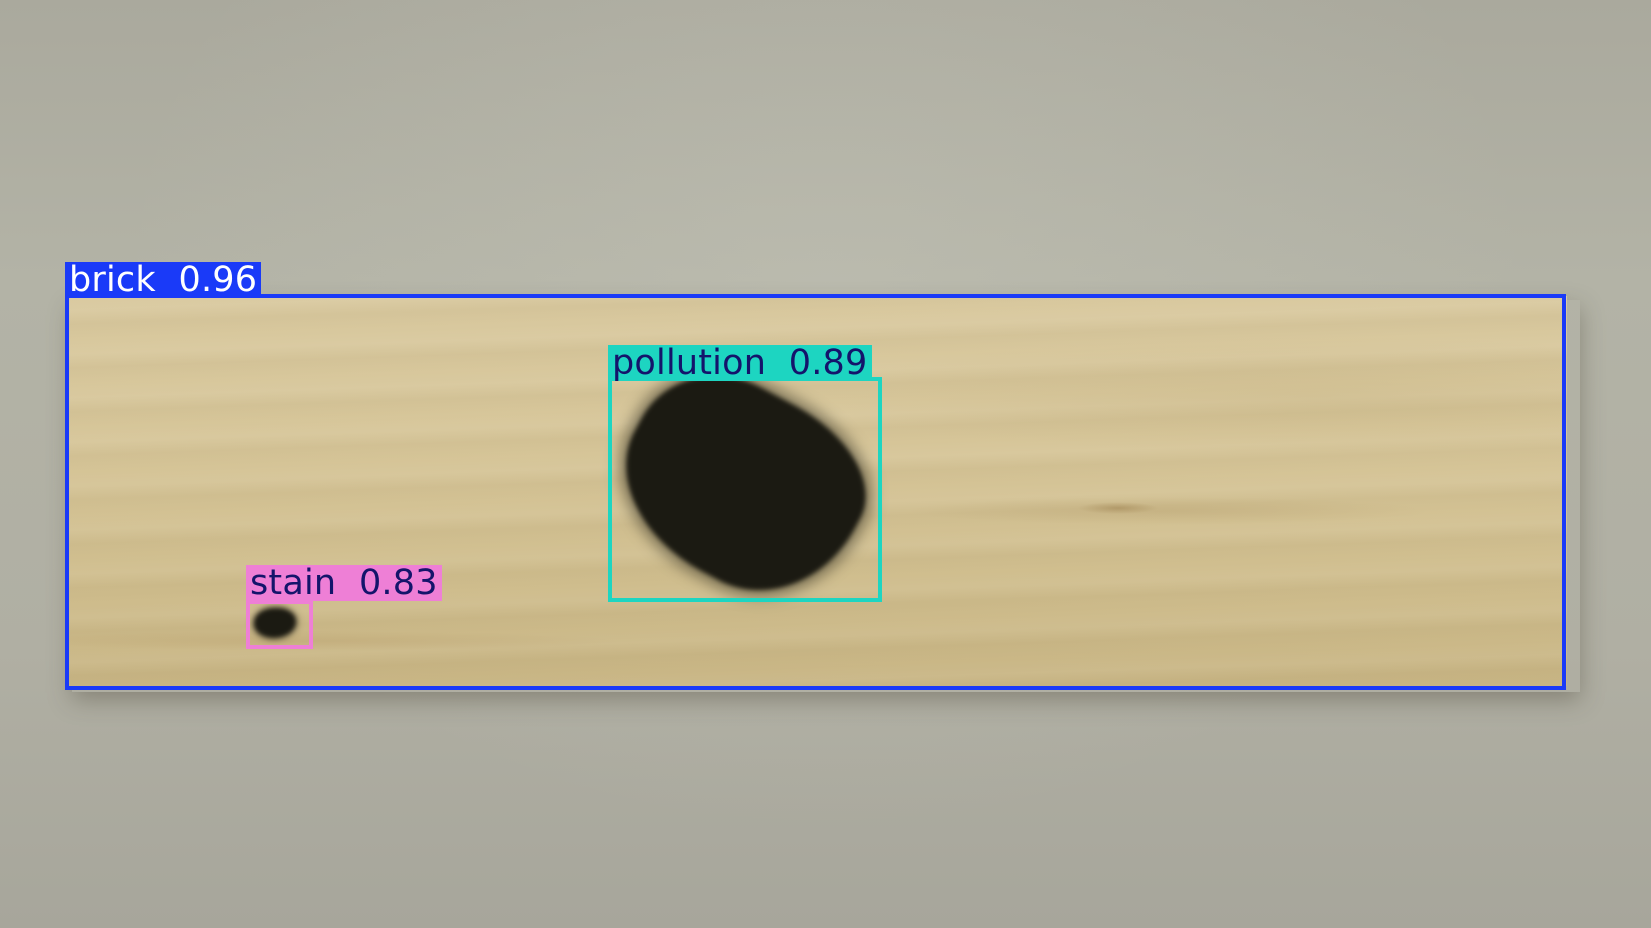 The width and height of the screenshot is (1651, 928). What do you see at coordinates (344, 583) in the screenshot?
I see `stain-detection-label: stain 0.83` at bounding box center [344, 583].